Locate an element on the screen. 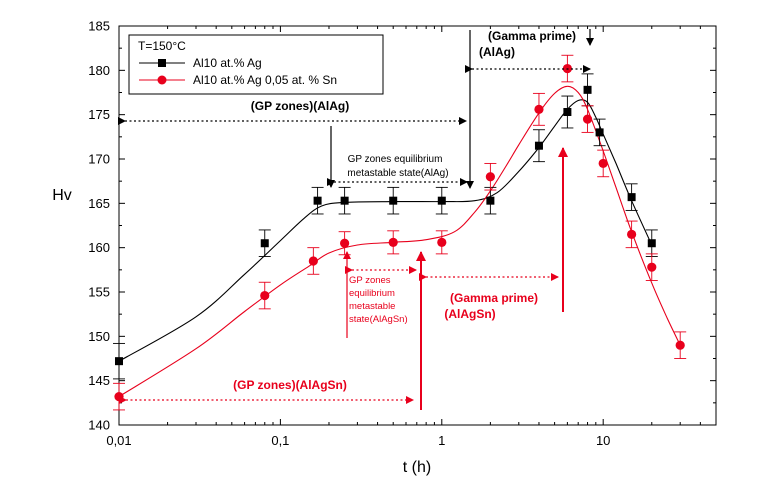 The height and width of the screenshot is (496, 758). legend-box is located at coordinates (256, 64).